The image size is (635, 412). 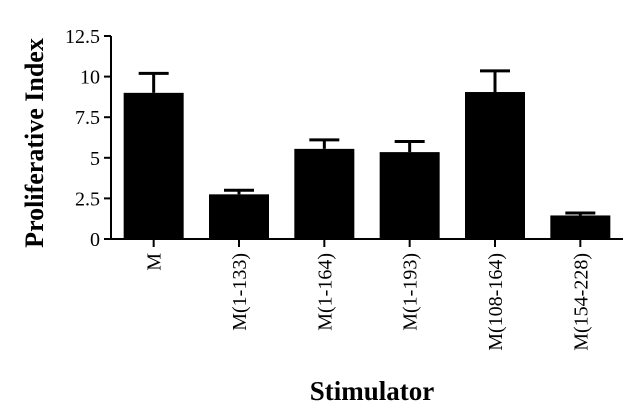 I want to click on y-tick-label: 0, so click(x=95, y=240).